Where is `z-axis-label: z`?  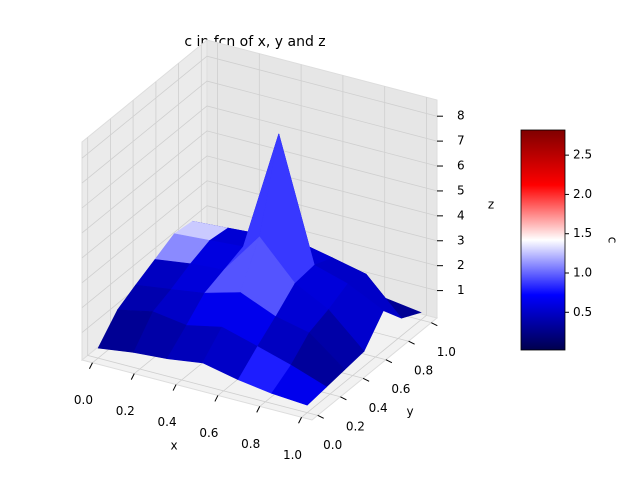 z-axis-label: z is located at coordinates (491, 205).